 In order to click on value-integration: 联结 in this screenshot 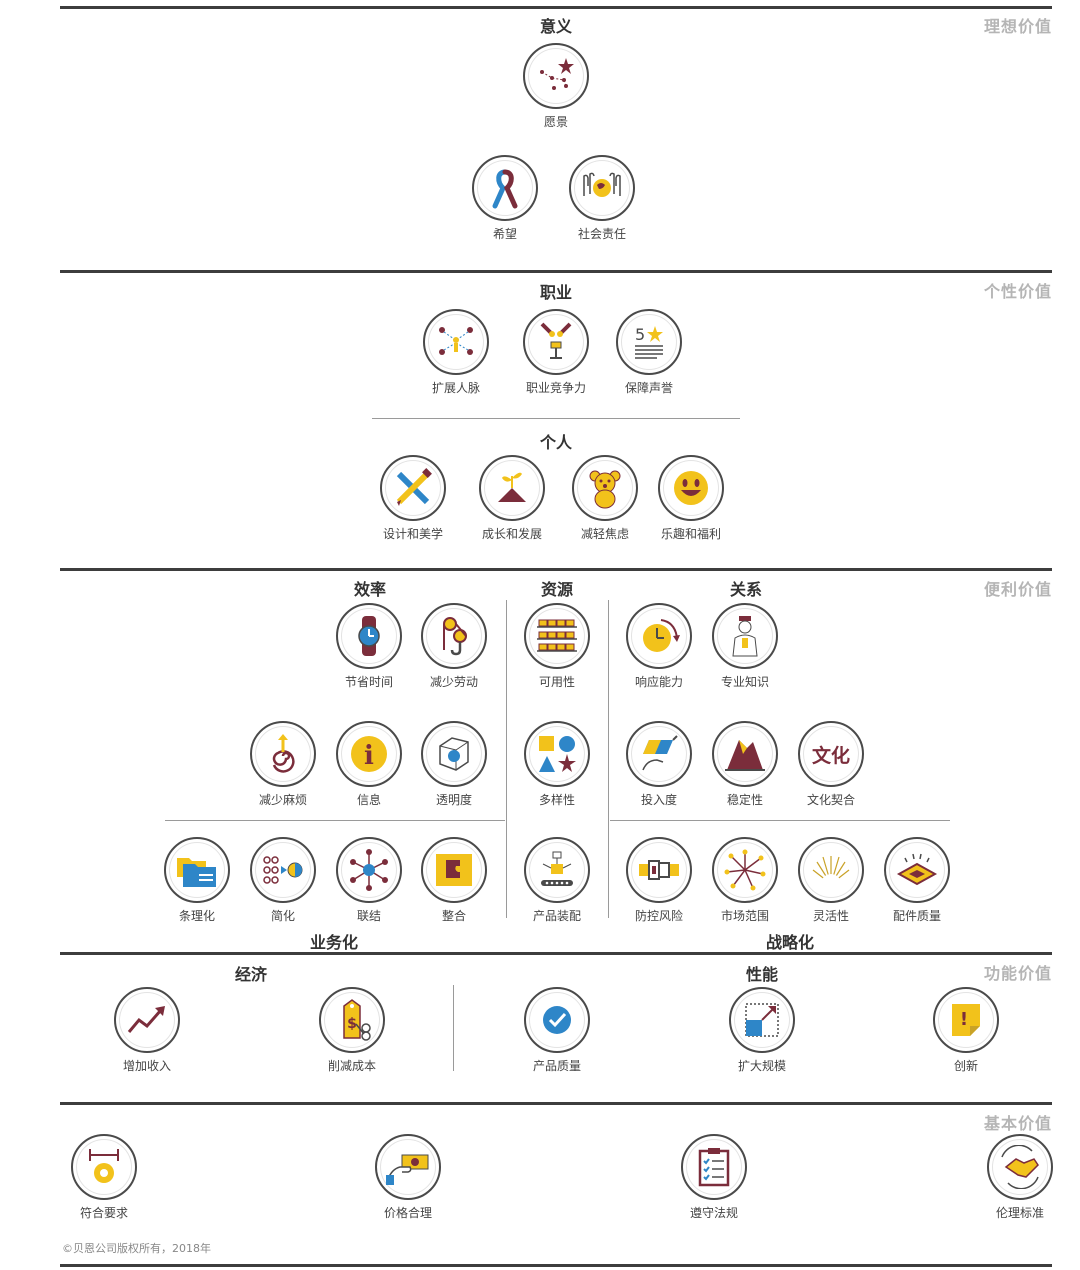, I will do `click(369, 880)`.